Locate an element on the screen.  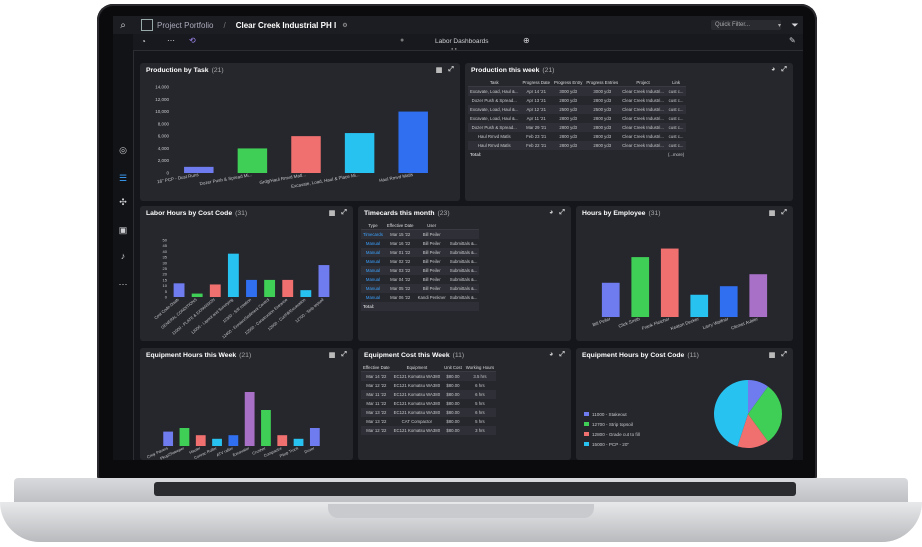
table-row: Mar 12 '22 EC121 Komatsu WA380 $80.00 3 hrs is located at coordinates (429, 430).